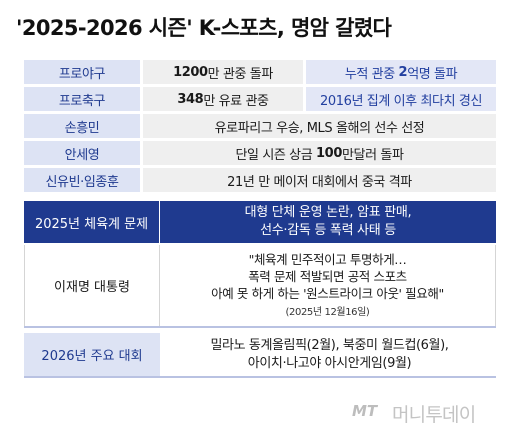 This screenshot has width=520, height=436. I want to click on row-value-main: 348 만 유료 관중, so click(223, 99).